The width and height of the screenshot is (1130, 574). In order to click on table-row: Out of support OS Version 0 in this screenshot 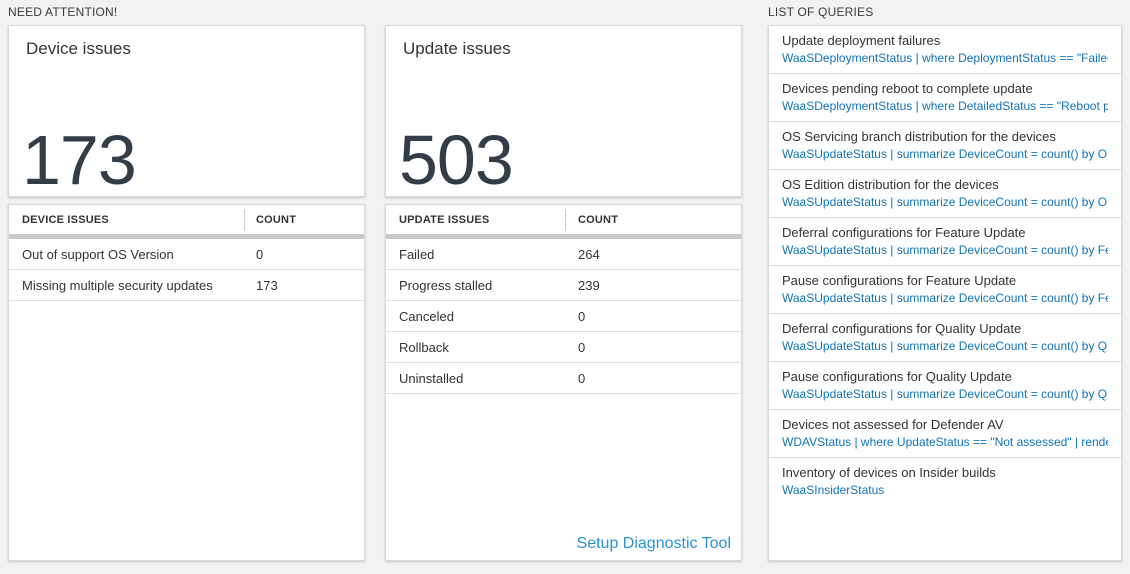, I will do `click(186, 254)`.